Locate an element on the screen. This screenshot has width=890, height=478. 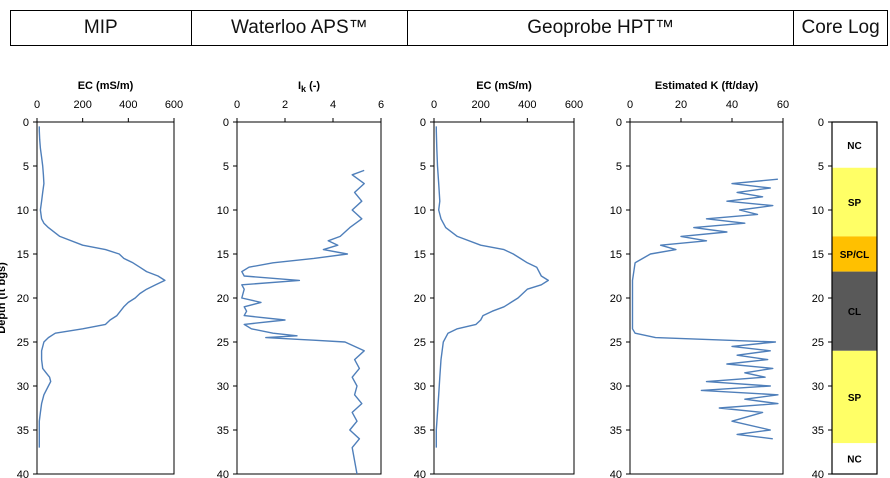
method-header-table: MIP Waterloo APS™ Geoprobe HPT™ Core Log is located at coordinates (449, 28).